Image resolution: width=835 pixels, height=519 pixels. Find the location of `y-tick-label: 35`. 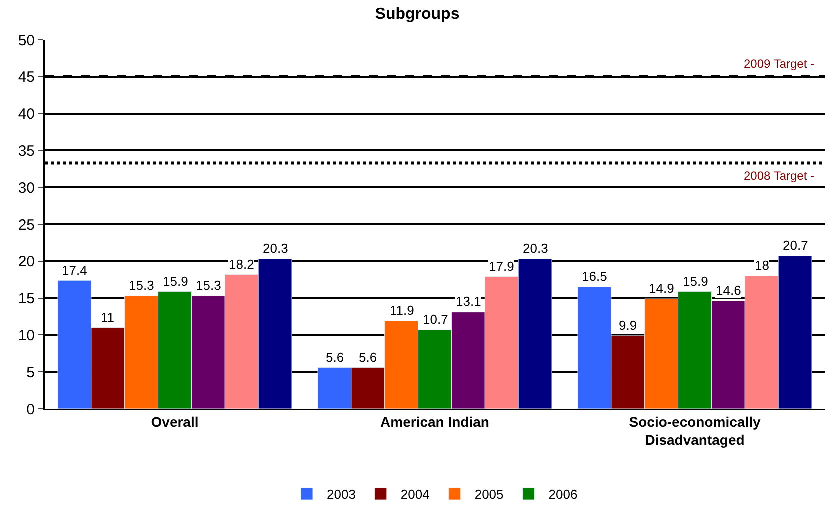

y-tick-label: 35 is located at coordinates (26, 151).